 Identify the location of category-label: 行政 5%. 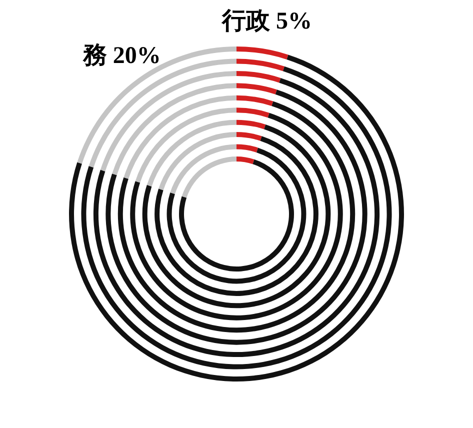
(267, 21).